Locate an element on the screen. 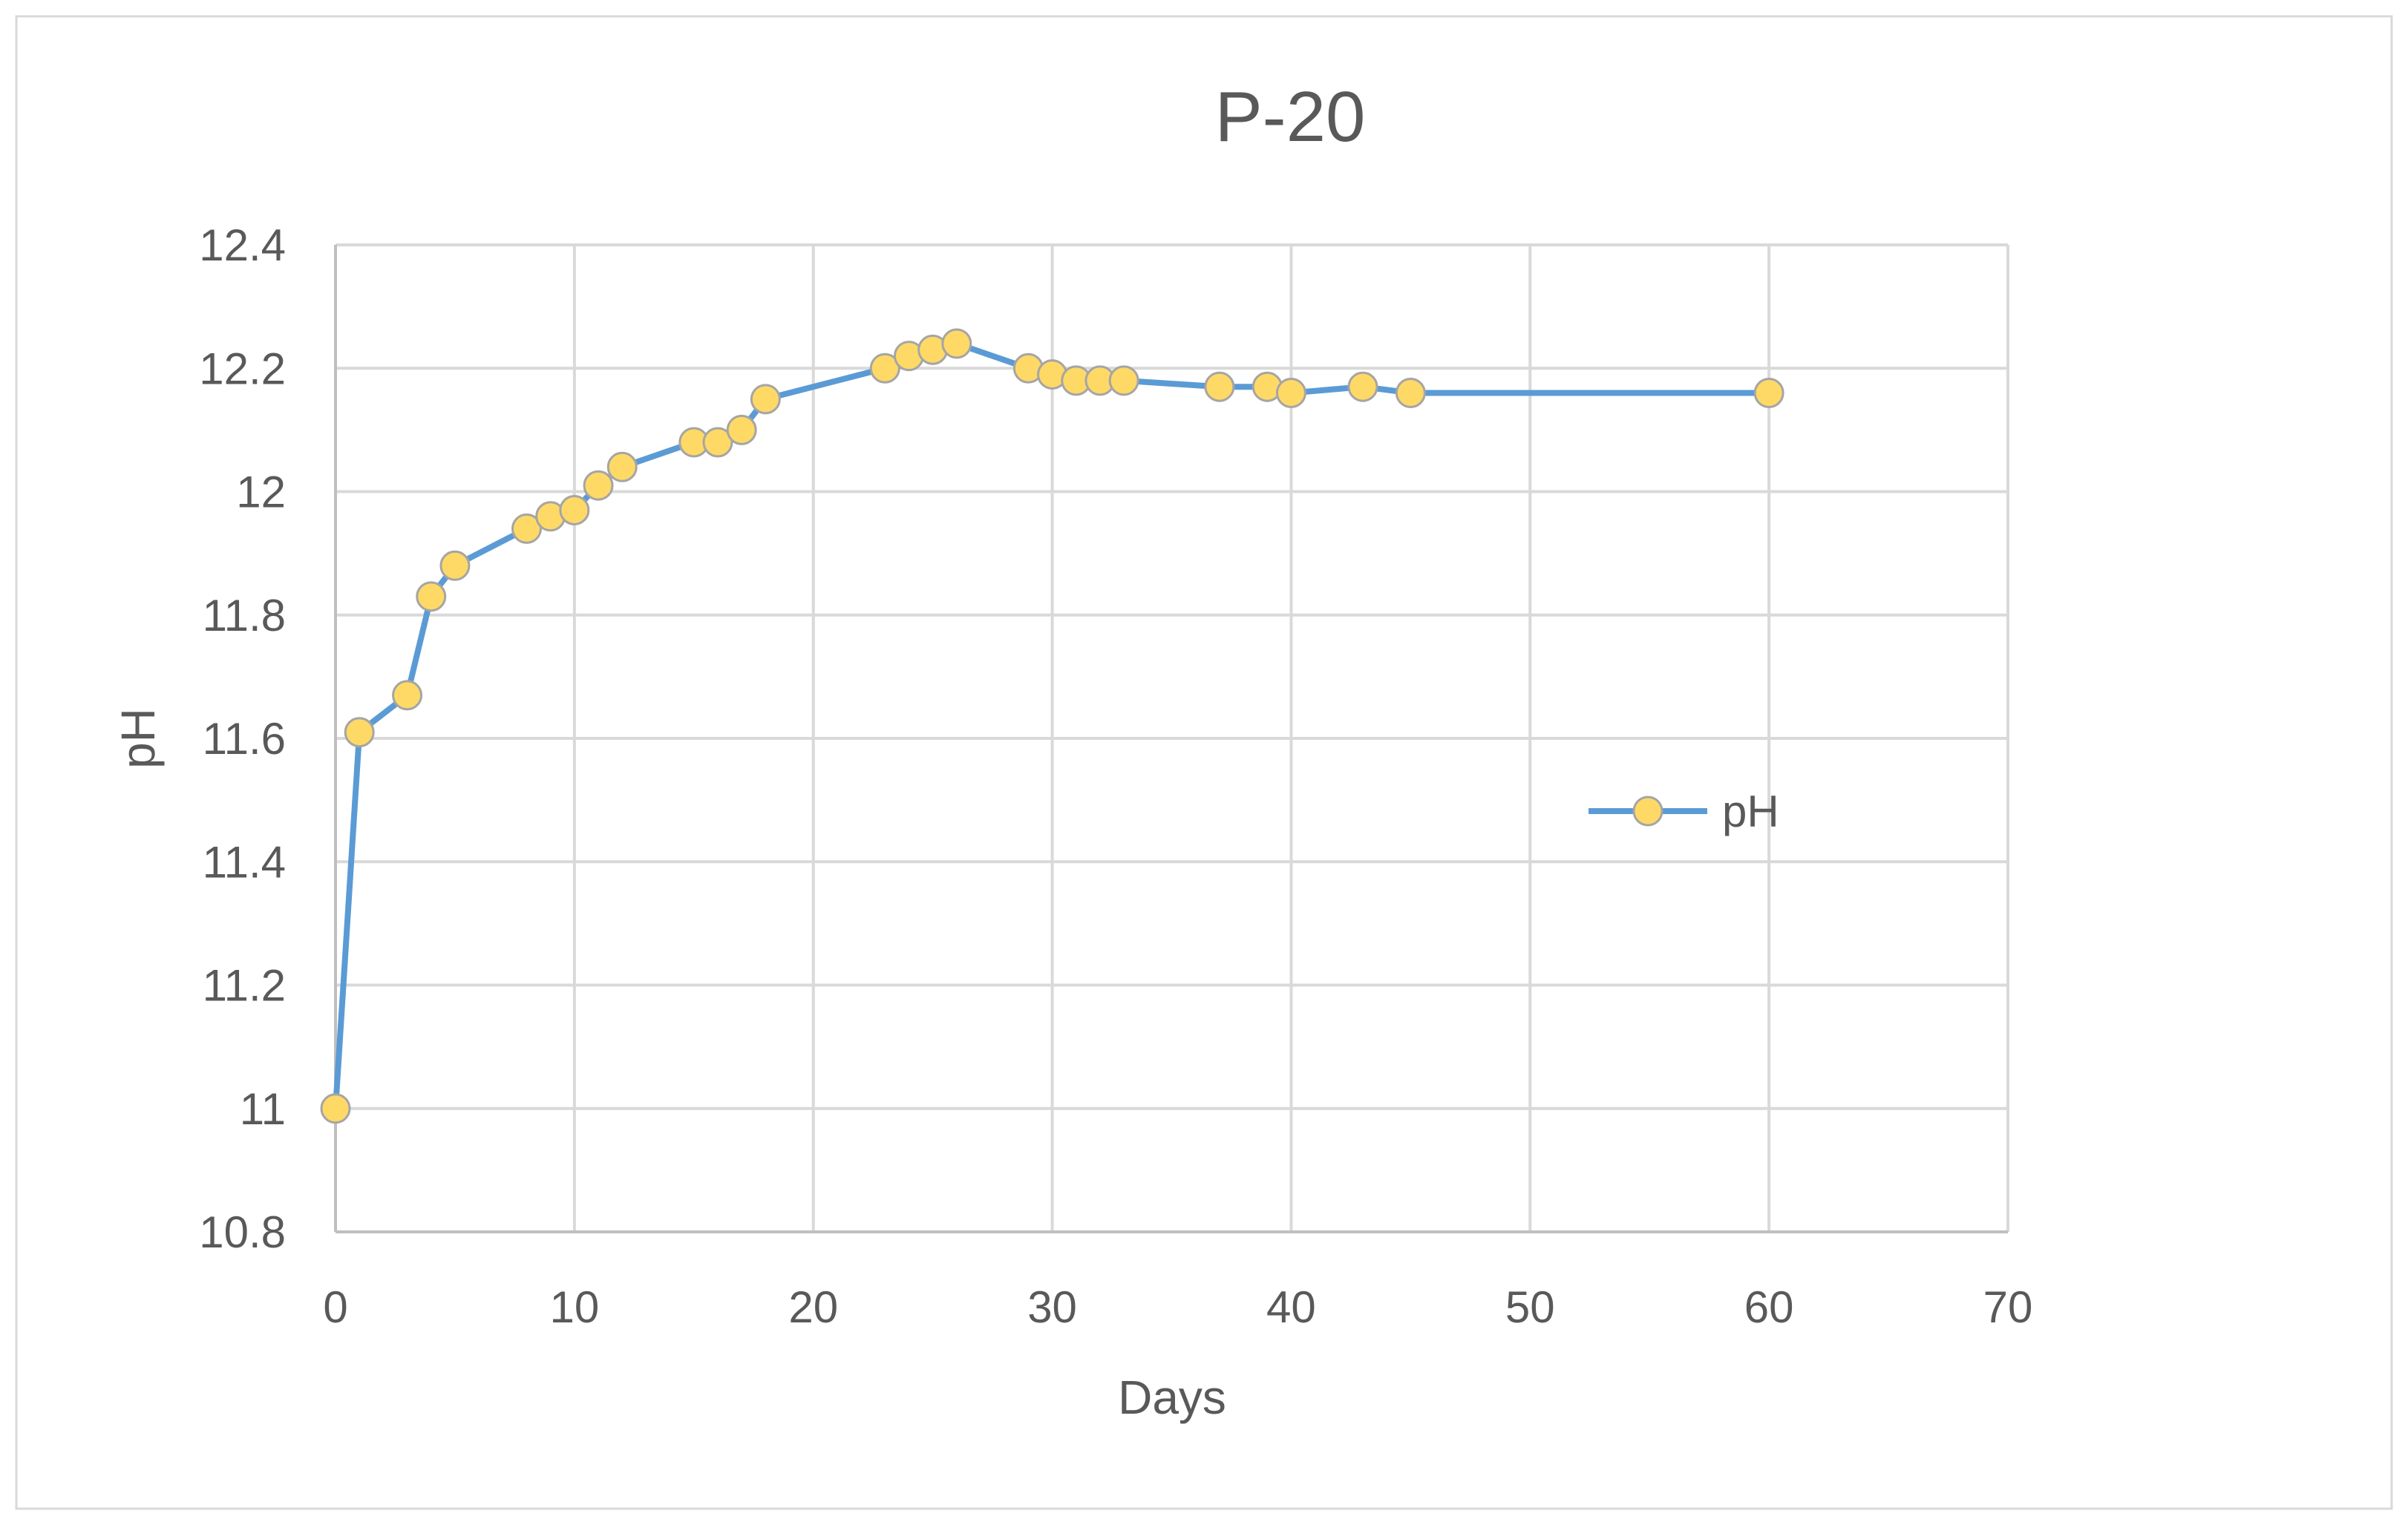 This screenshot has width=2408, height=1525. y-tick-label: 10.8 is located at coordinates (243, 1232).